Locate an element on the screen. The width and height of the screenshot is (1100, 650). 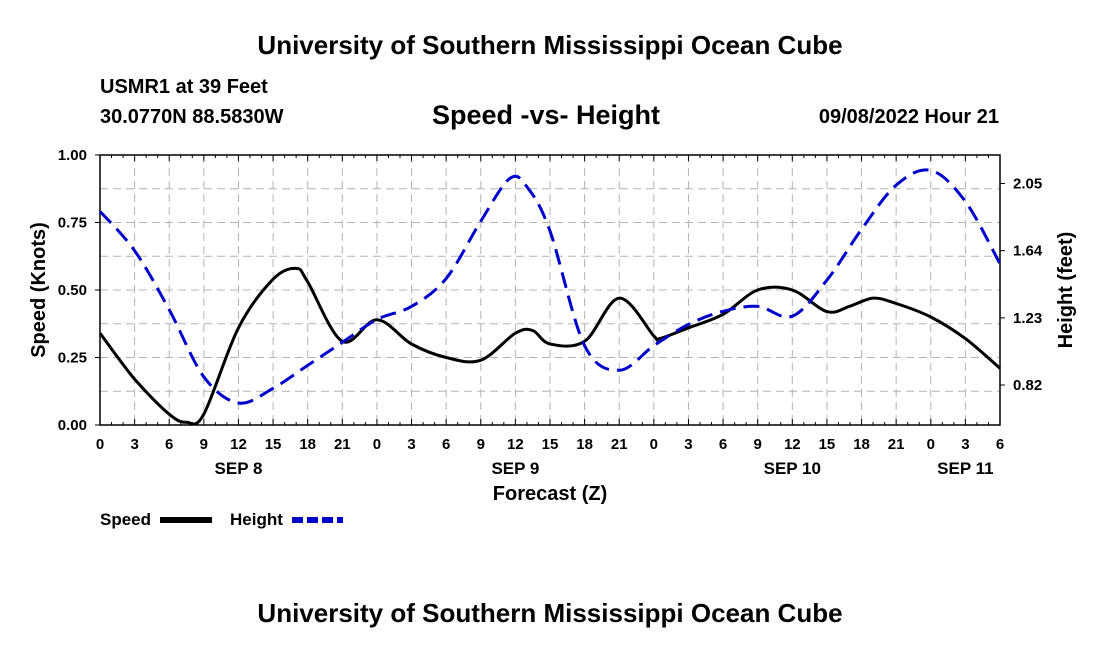
date-label: SEP 10 is located at coordinates (792, 468).